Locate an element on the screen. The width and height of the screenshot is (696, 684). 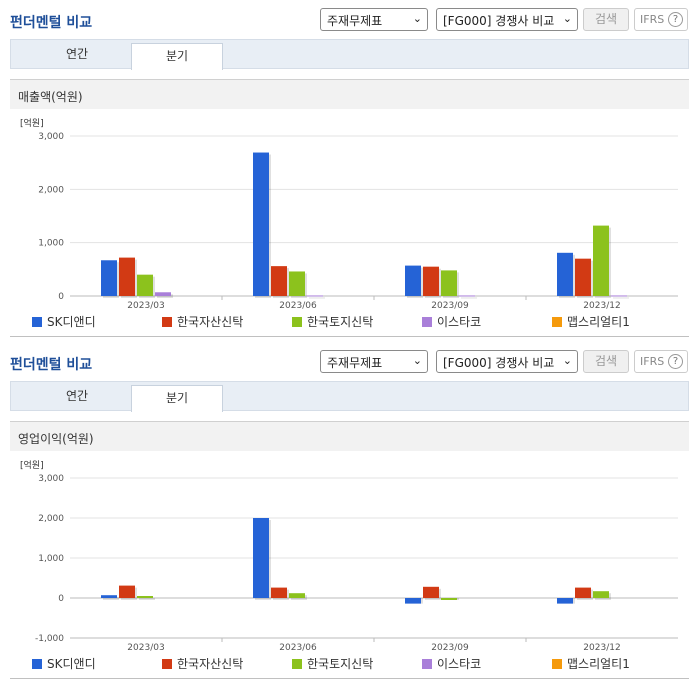
period-tabs: 연간 분기 is located at coordinates (349, 396).